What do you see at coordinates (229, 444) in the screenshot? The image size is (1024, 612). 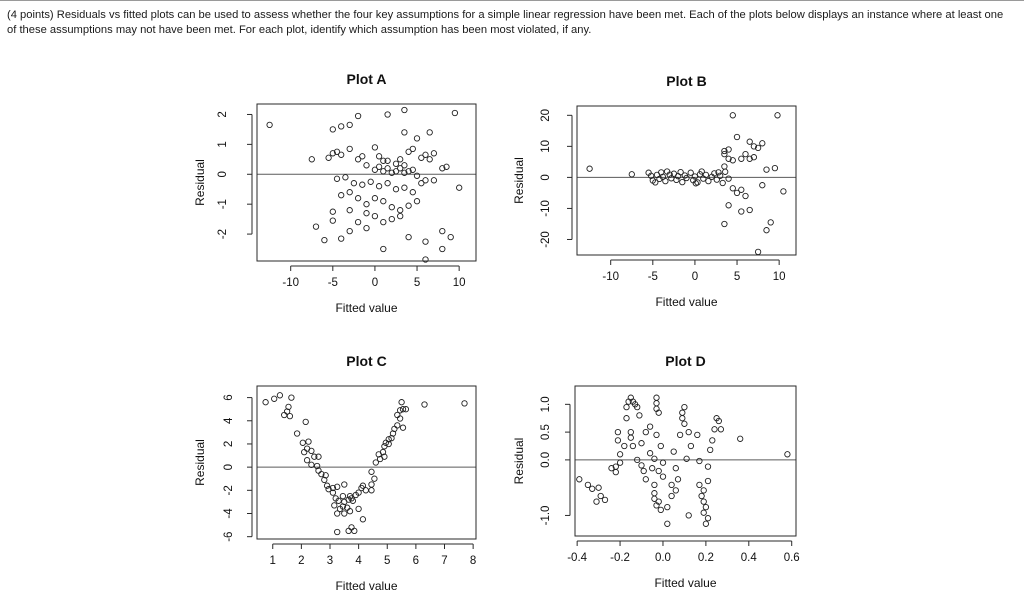 I see `y-tick-label: 2` at bounding box center [229, 444].